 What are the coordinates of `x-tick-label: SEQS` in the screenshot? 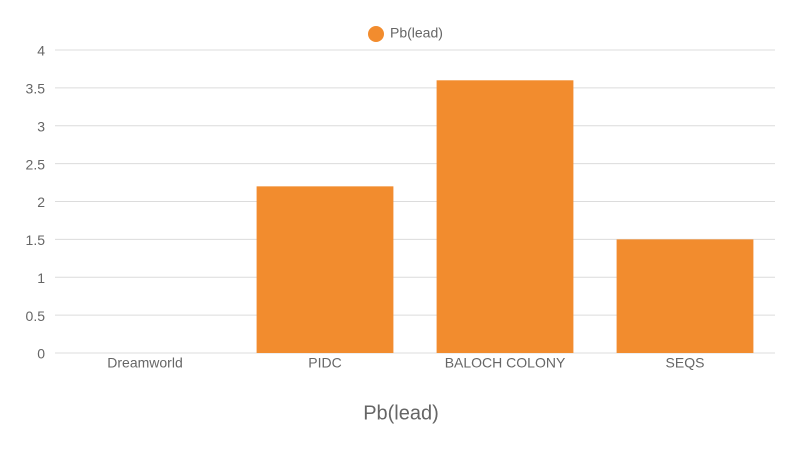 It's located at (685, 363).